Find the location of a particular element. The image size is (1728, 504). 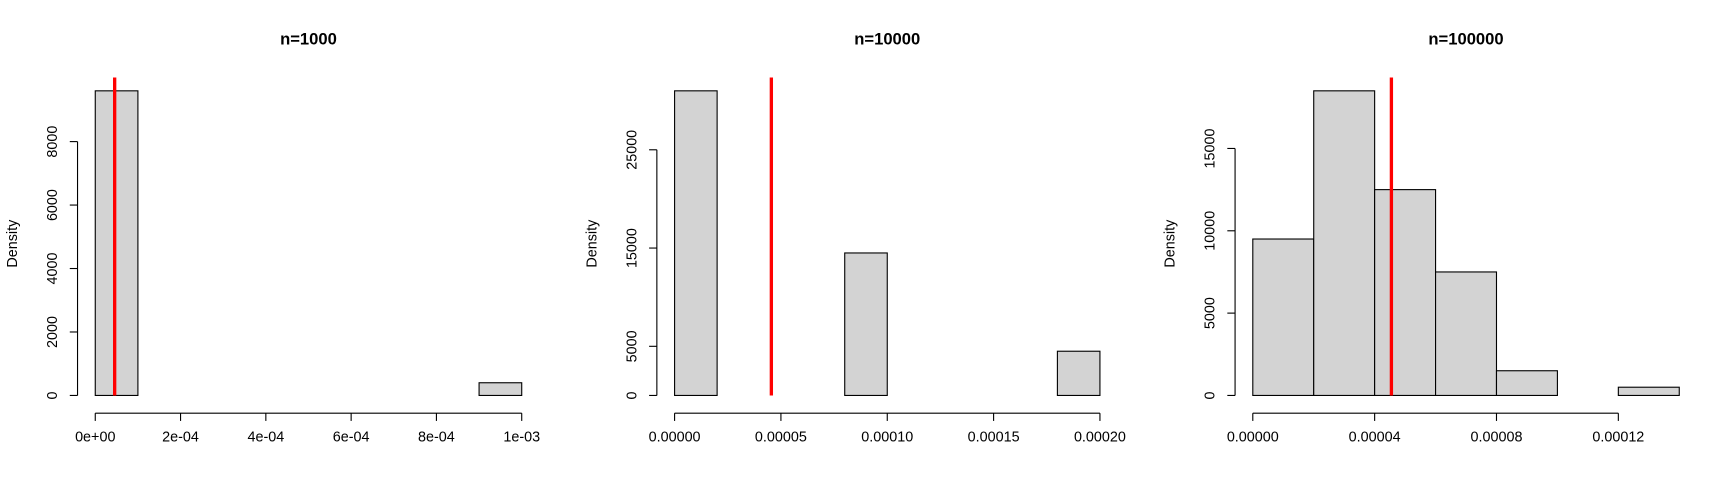

x-tick-label: 0.00008 is located at coordinates (1497, 437).